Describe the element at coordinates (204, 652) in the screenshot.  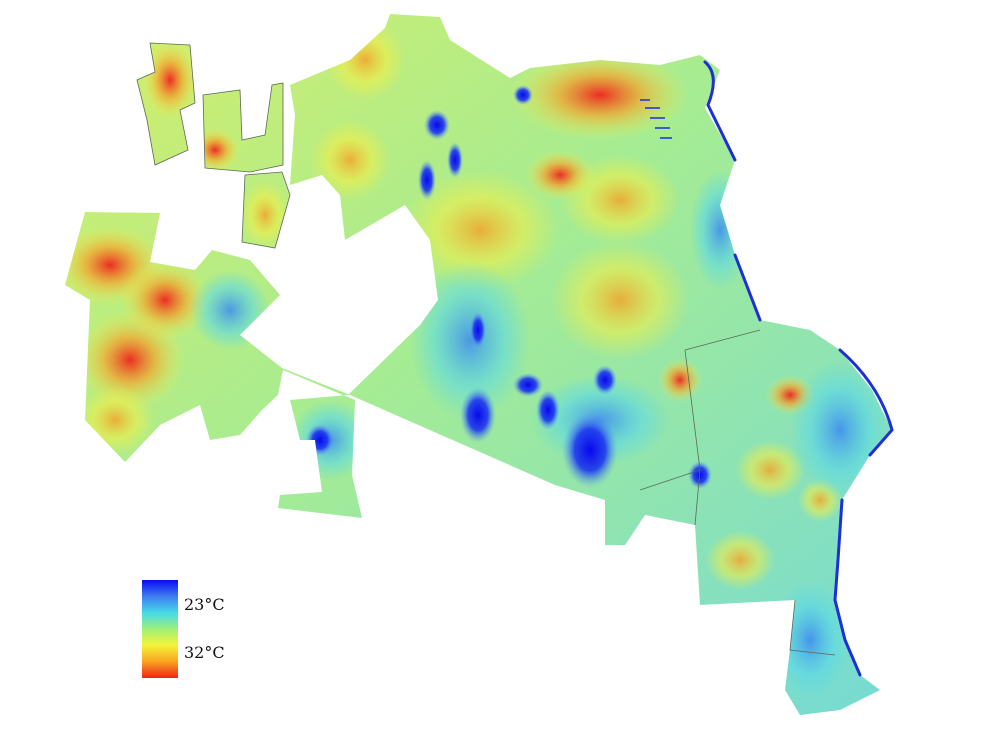
I see `legend-high-label: 32°C` at that location.